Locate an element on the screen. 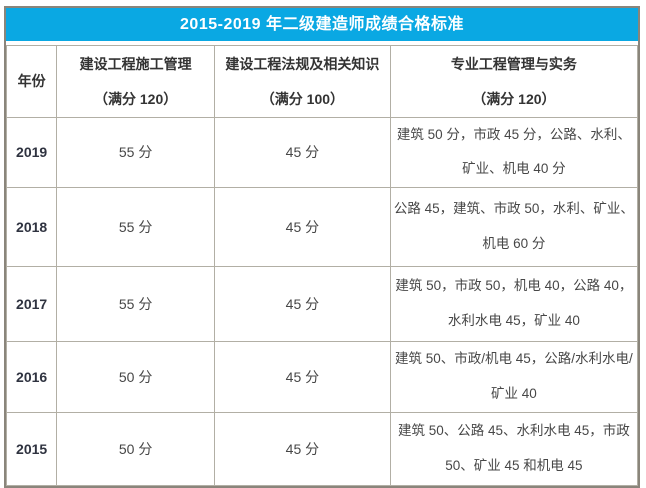 The width and height of the screenshot is (646, 488). practice-score-cell: 公路 45，建筑、市政 50，水利、矿业、机电 60 分 is located at coordinates (514, 226).